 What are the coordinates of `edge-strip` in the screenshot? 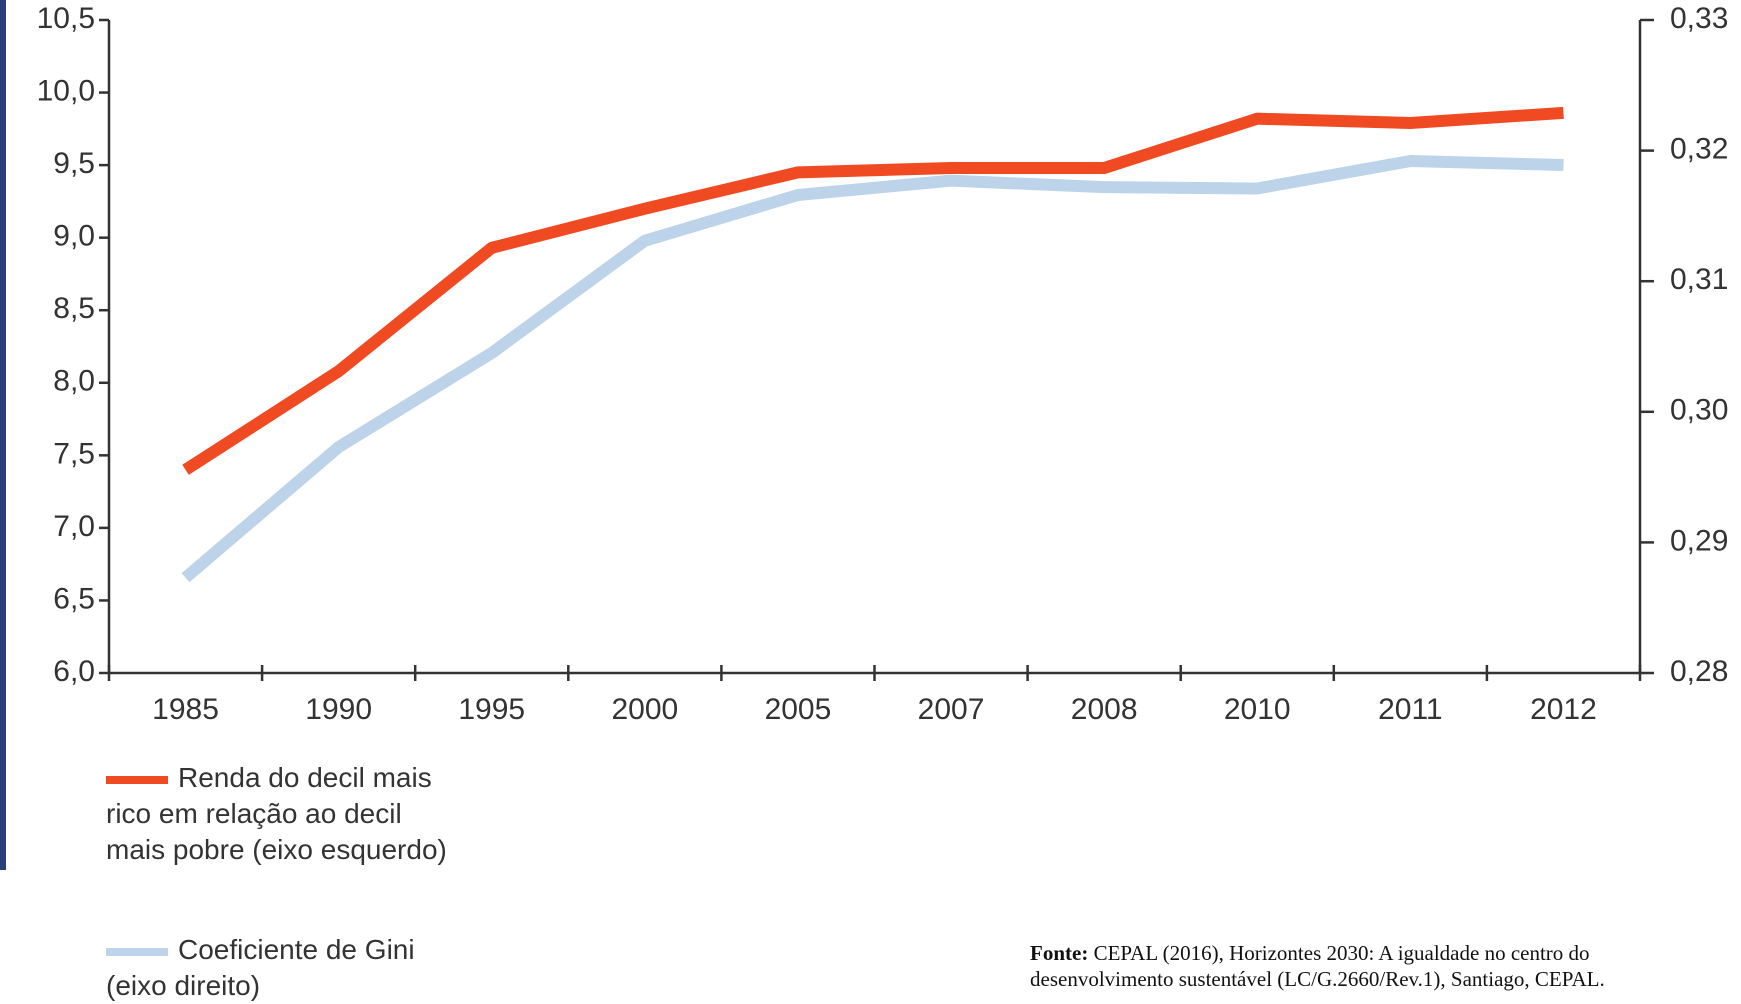 It's located at (3, 435).